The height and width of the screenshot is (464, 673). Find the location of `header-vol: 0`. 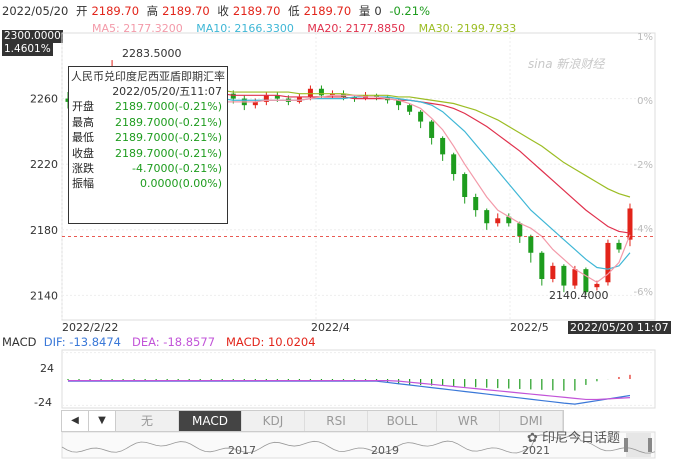

header-vol: 0 is located at coordinates (378, 11).